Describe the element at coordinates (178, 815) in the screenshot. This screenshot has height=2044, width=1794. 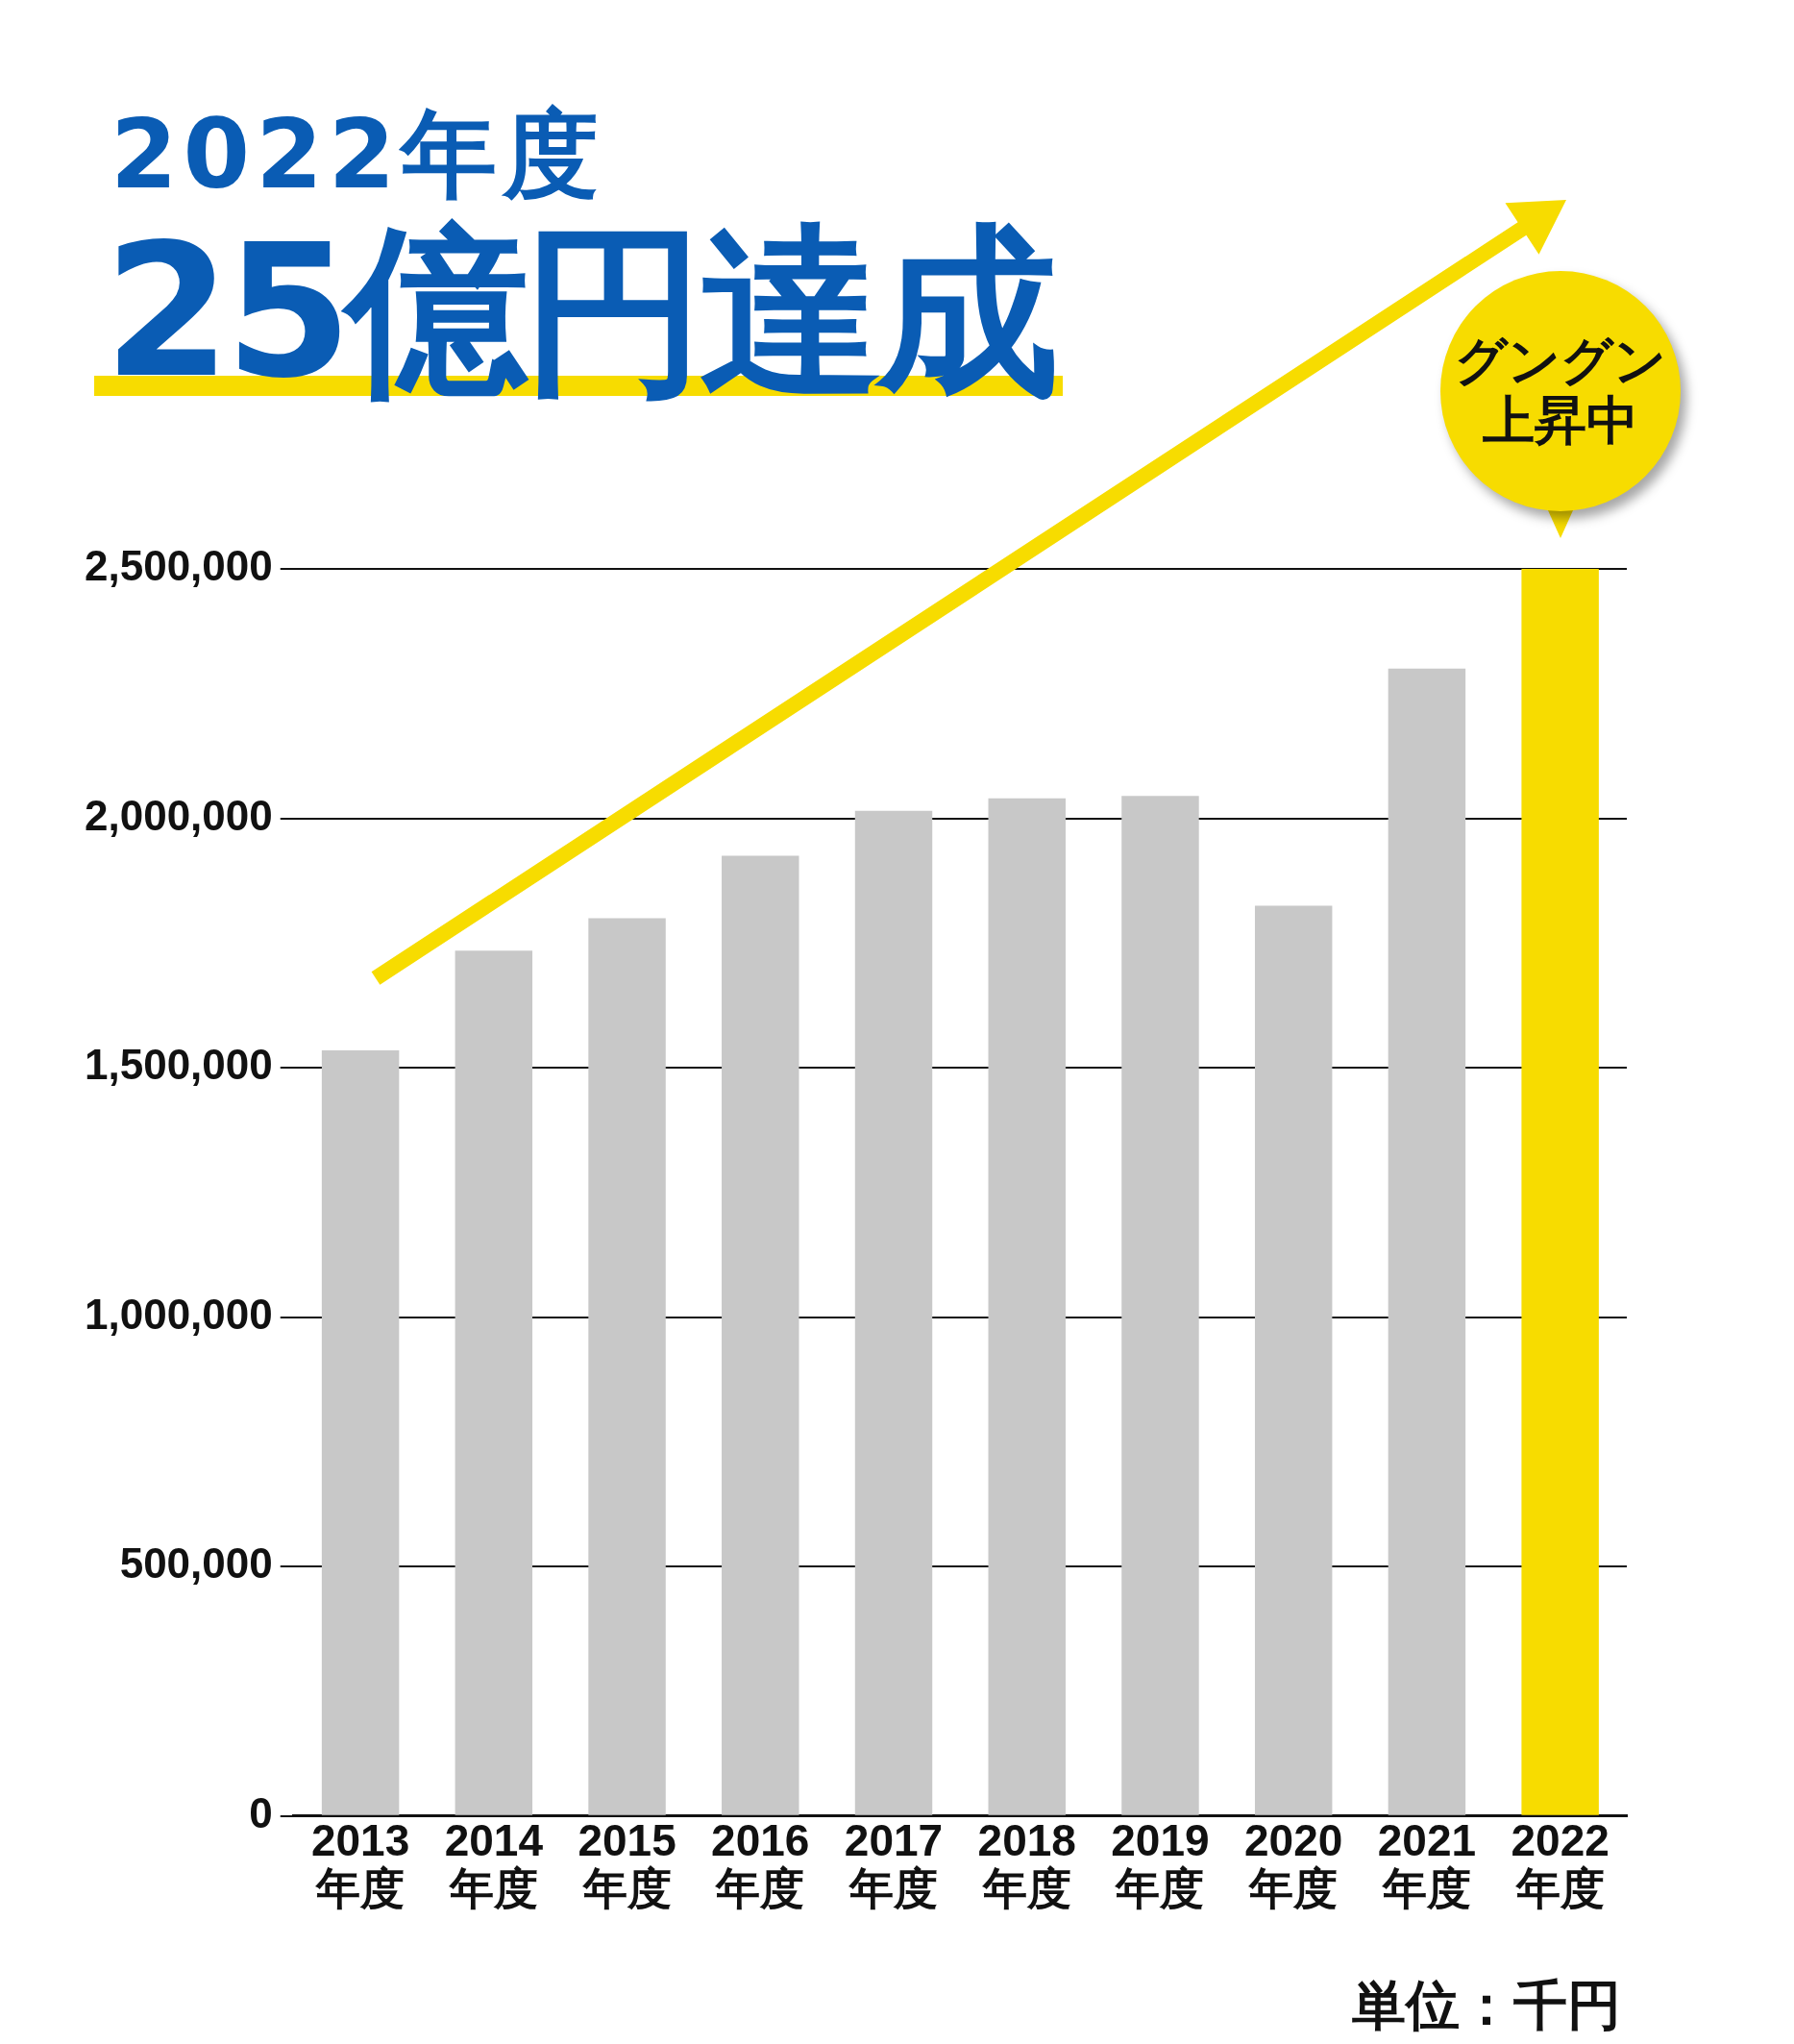
I see `y-tick-label: 2,000,000` at that location.